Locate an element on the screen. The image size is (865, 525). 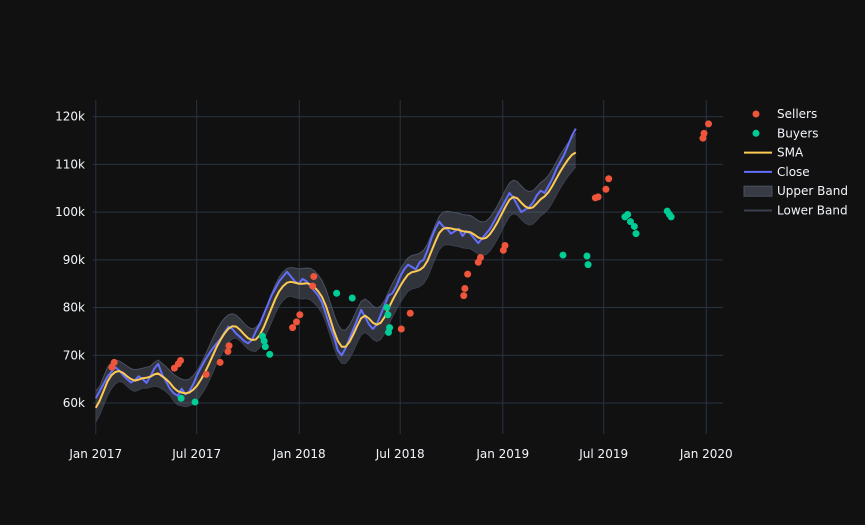
x-tick-label: Jan 2017 is located at coordinates (95, 454).